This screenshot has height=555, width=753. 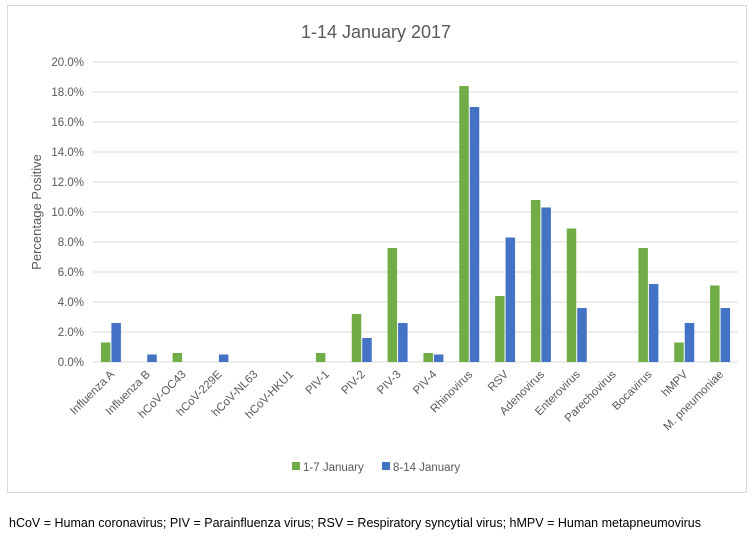 I want to click on y-tick-label: 20.0%, so click(x=67, y=63).